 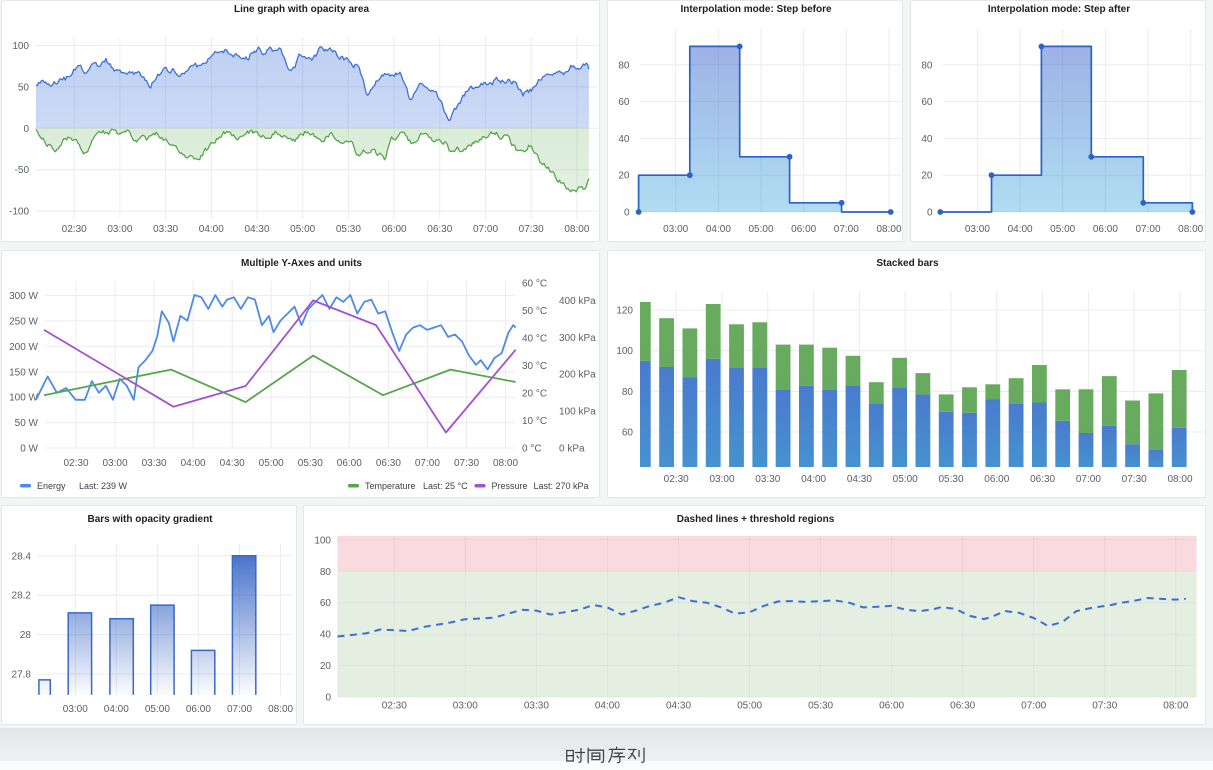 What do you see at coordinates (534, 394) in the screenshot?
I see `svg-text: 20 °C` at bounding box center [534, 394].